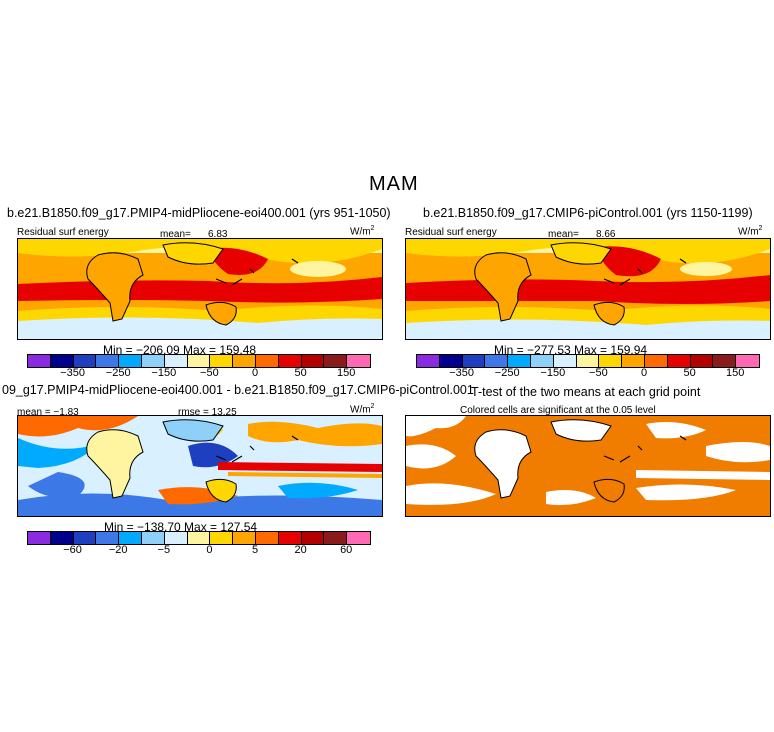 The width and height of the screenshot is (774, 732). What do you see at coordinates (571, 350) in the screenshot?
I see `panel-b-minmax: Min = −277.53 Max = 159.94` at bounding box center [571, 350].